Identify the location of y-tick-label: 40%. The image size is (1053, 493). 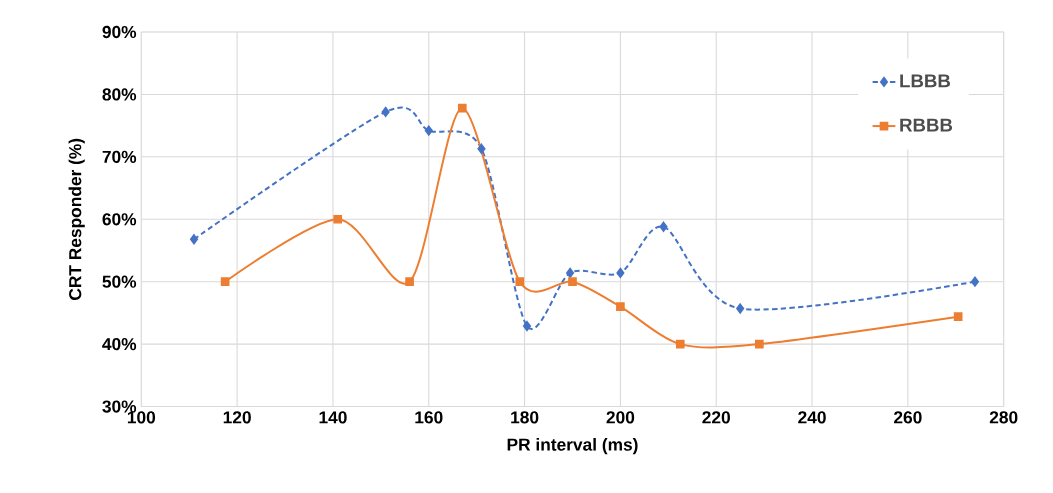
(119, 344).